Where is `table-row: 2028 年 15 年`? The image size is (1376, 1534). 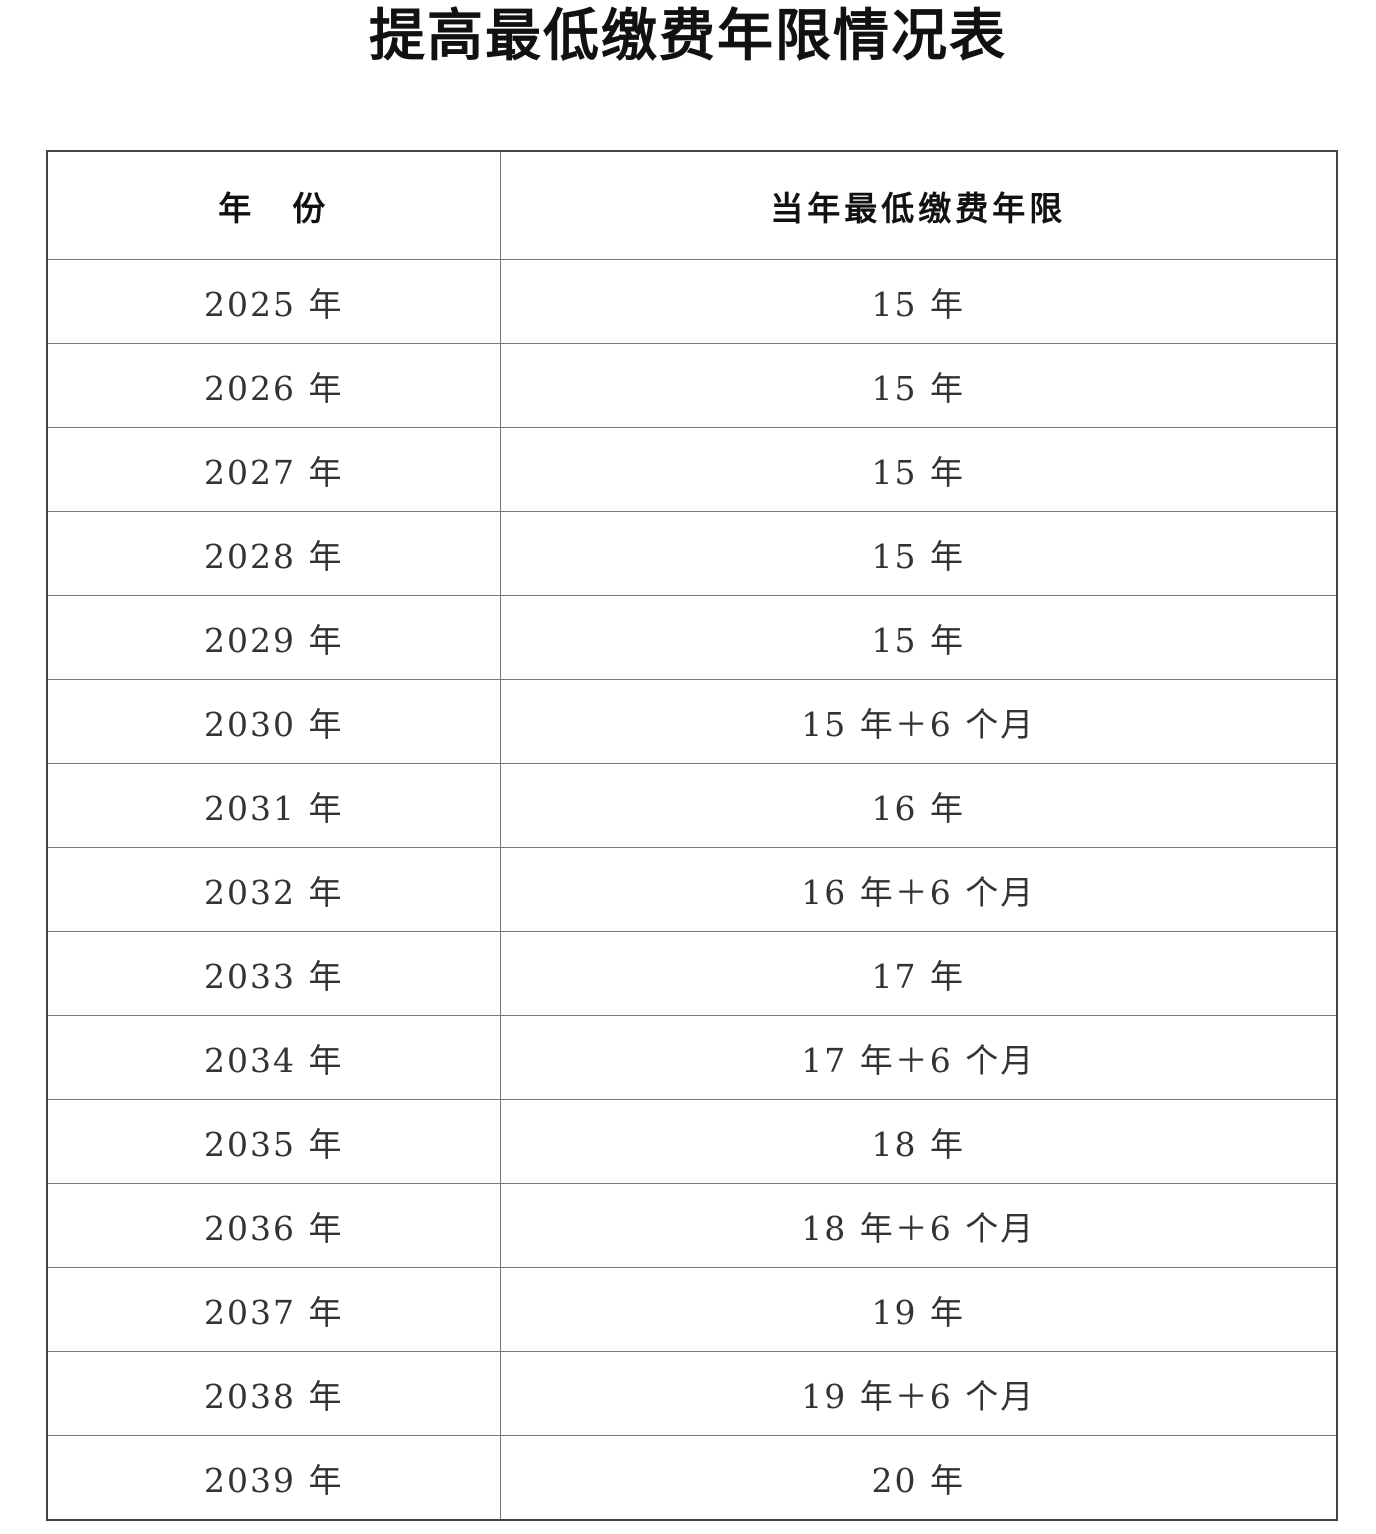
table-row: 2028 年 15 年 is located at coordinates (692, 553).